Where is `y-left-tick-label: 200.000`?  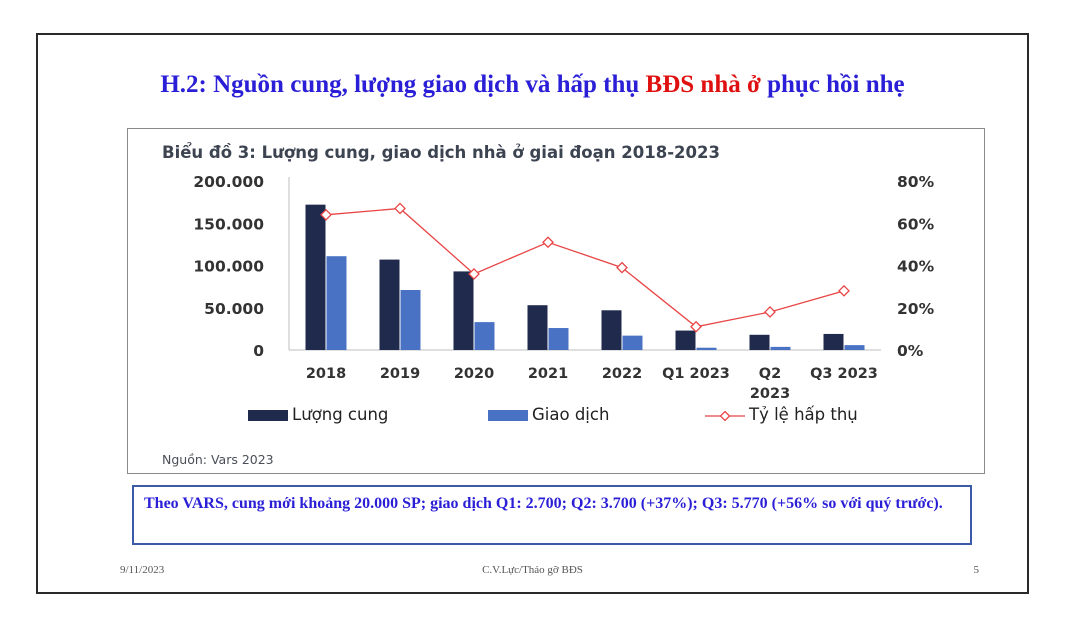
y-left-tick-label: 200.000 is located at coordinates (228, 182).